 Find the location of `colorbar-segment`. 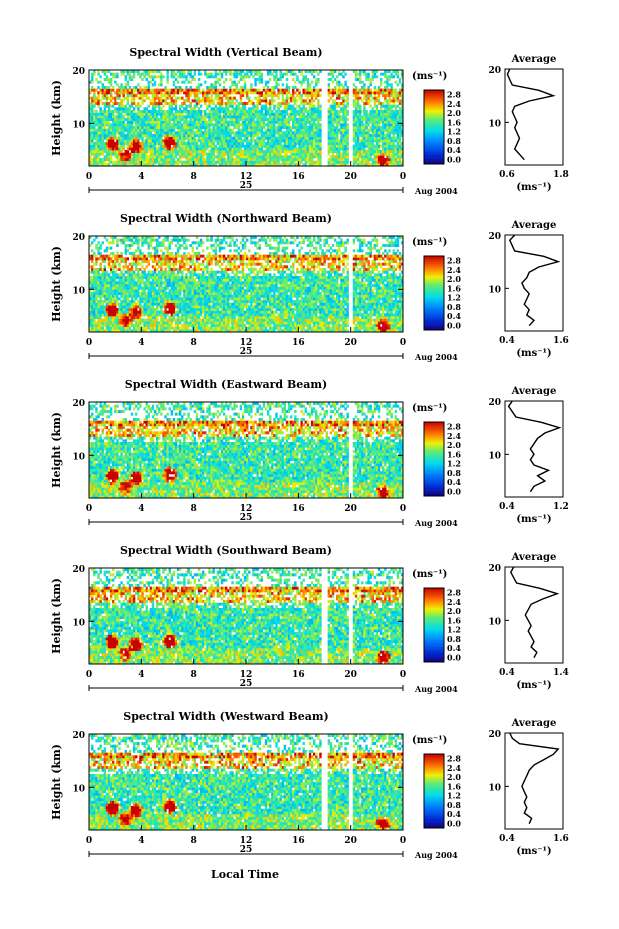

colorbar-segment is located at coordinates (434, 125).